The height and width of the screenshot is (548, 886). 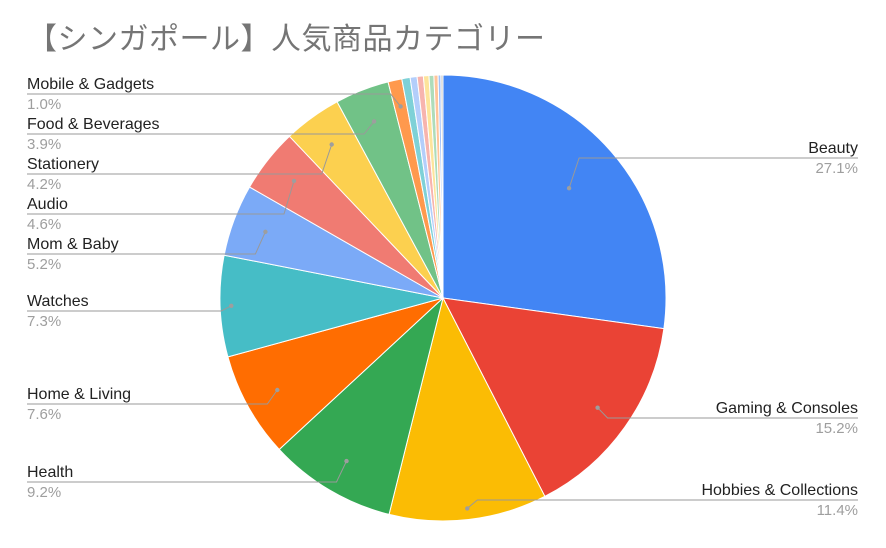 What do you see at coordinates (277, 390) in the screenshot?
I see `leader-dot-home-and-living` at bounding box center [277, 390].